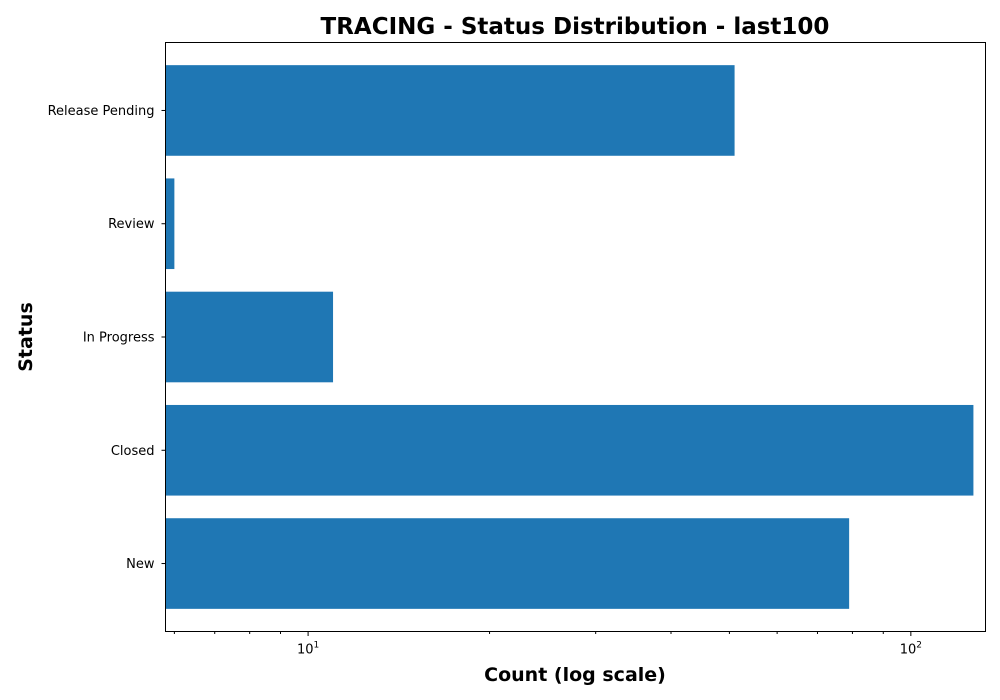 The image size is (1000, 700). What do you see at coordinates (575, 27) in the screenshot?
I see `chart-title: TRACING - Status Distribution - last100` at bounding box center [575, 27].